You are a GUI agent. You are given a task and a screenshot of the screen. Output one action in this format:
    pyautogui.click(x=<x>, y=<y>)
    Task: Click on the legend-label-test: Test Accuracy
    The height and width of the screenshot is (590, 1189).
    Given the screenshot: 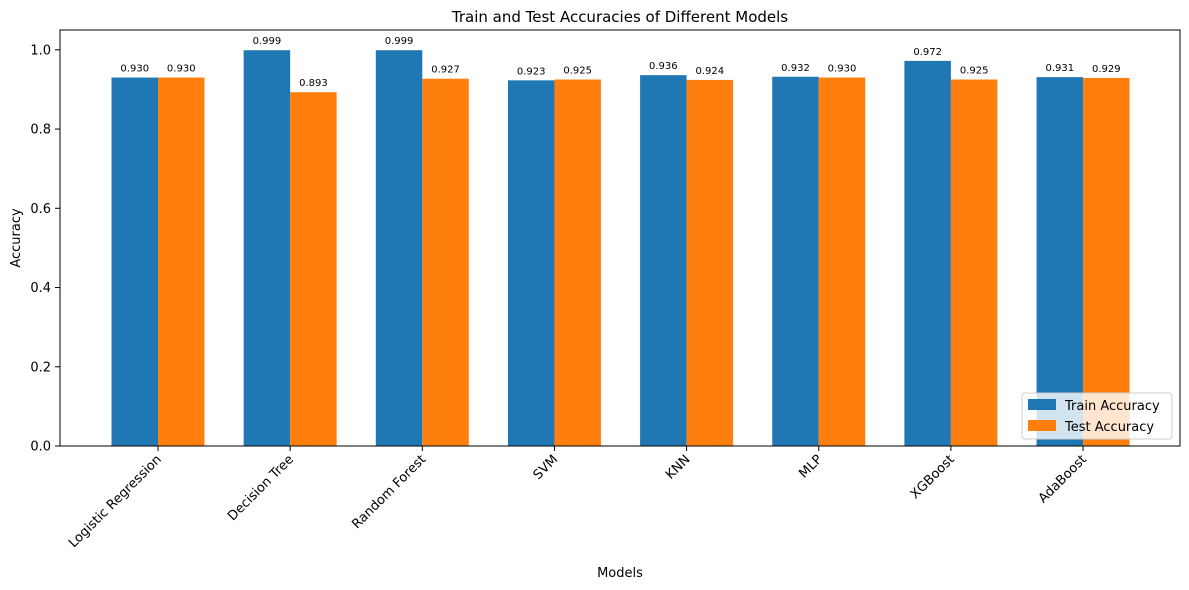 What is the action you would take?
    pyautogui.click(x=1109, y=427)
    